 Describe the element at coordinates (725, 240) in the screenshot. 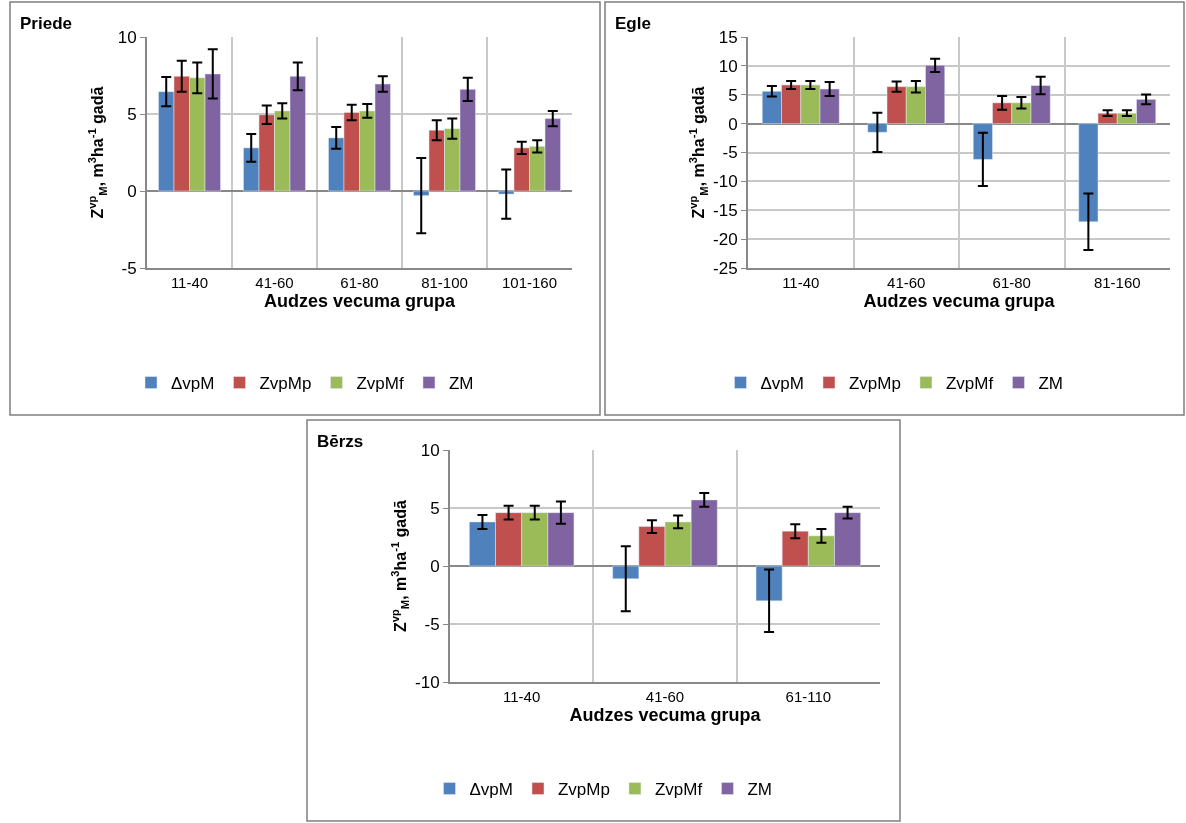

I see `y-tick-label: -20` at that location.